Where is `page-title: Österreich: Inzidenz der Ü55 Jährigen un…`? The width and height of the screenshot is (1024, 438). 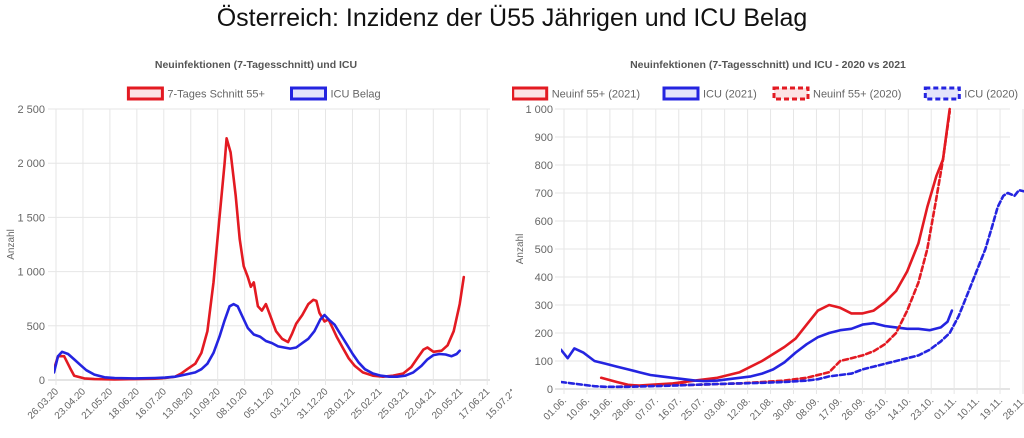
page-title: Österreich: Inzidenz der Ü55 Jährigen un… is located at coordinates (512, 18).